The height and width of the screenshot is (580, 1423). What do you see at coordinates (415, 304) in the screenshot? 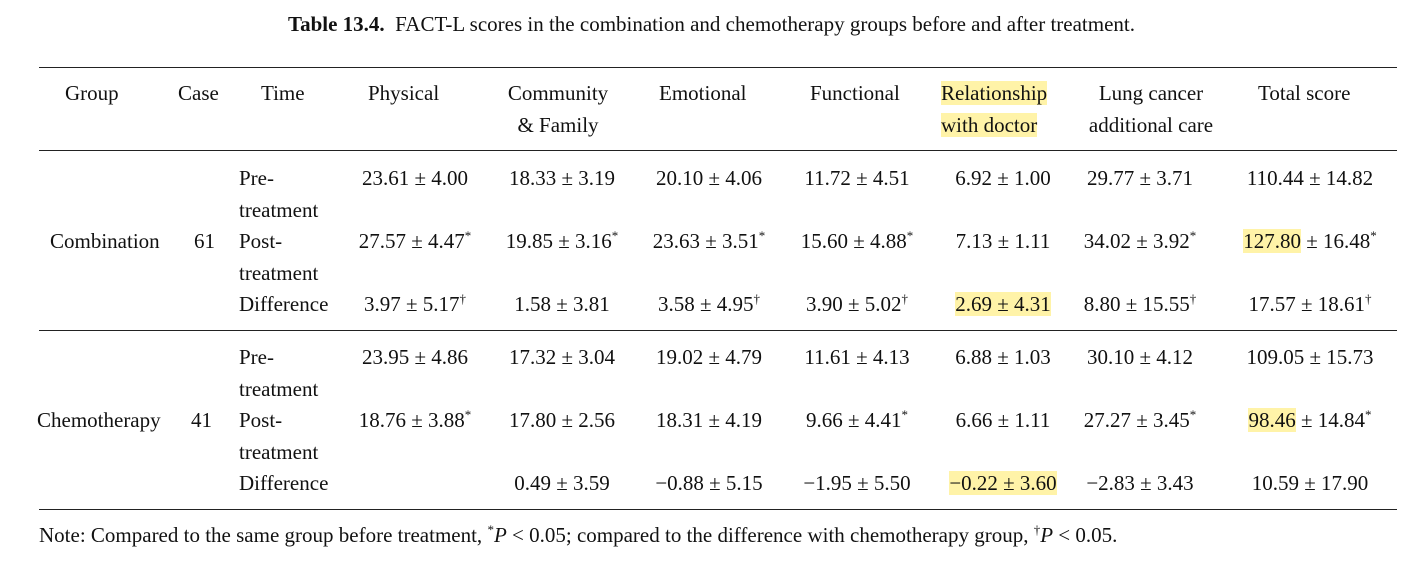
I see `cell-physical: 3.97 ± 5.17†` at bounding box center [415, 304].